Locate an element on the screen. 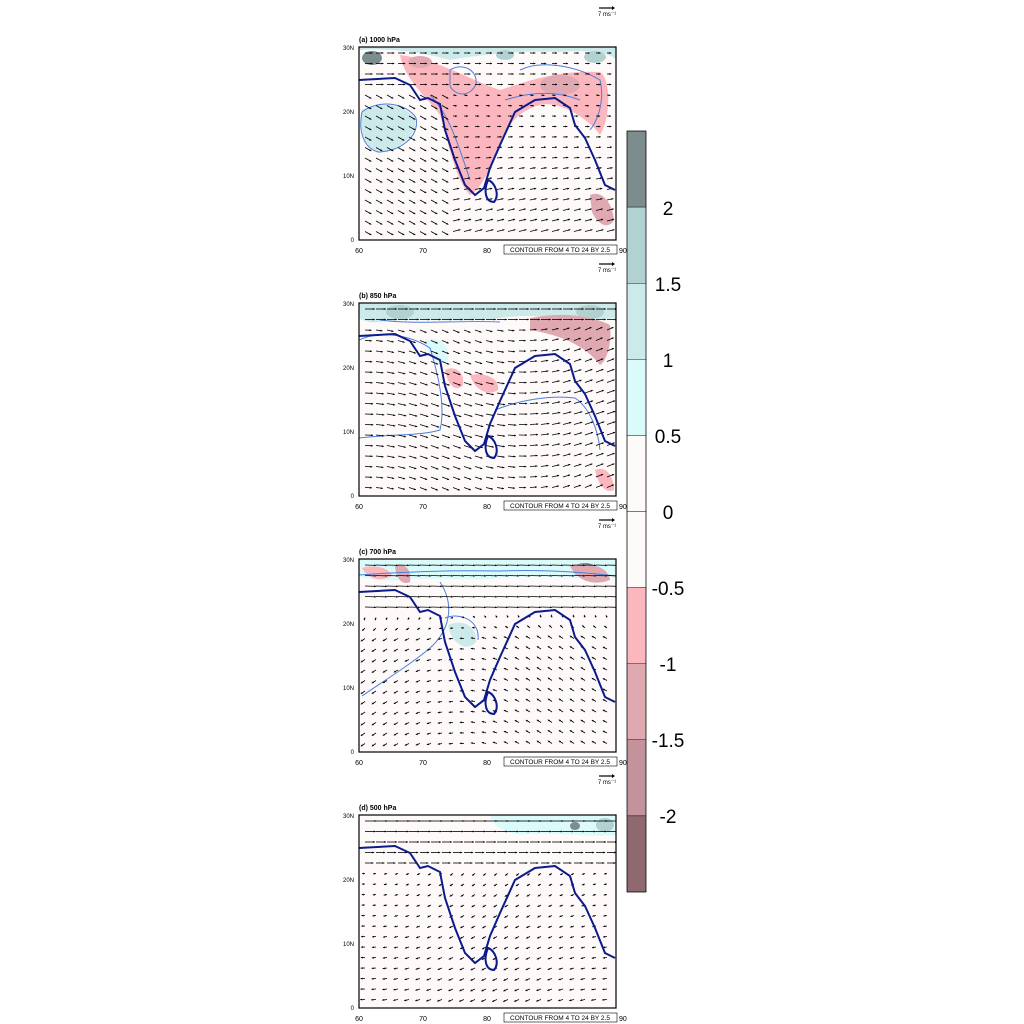  x-tick-label: 90 is located at coordinates (623, 763).